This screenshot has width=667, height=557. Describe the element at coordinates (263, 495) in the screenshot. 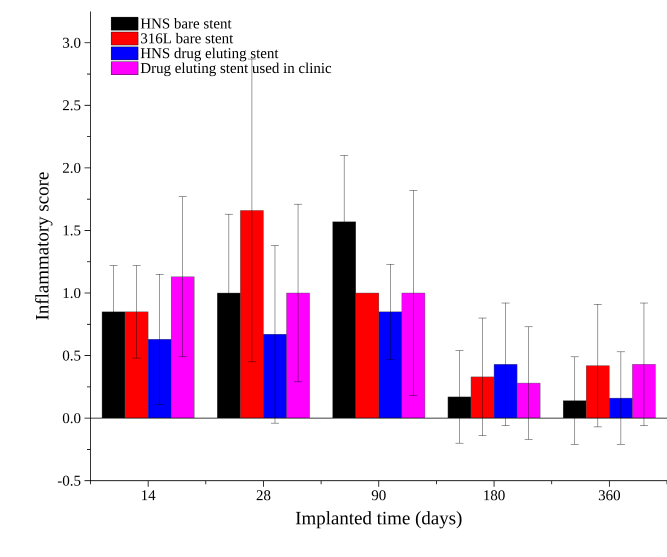

I see `x-tick-label: 28` at that location.